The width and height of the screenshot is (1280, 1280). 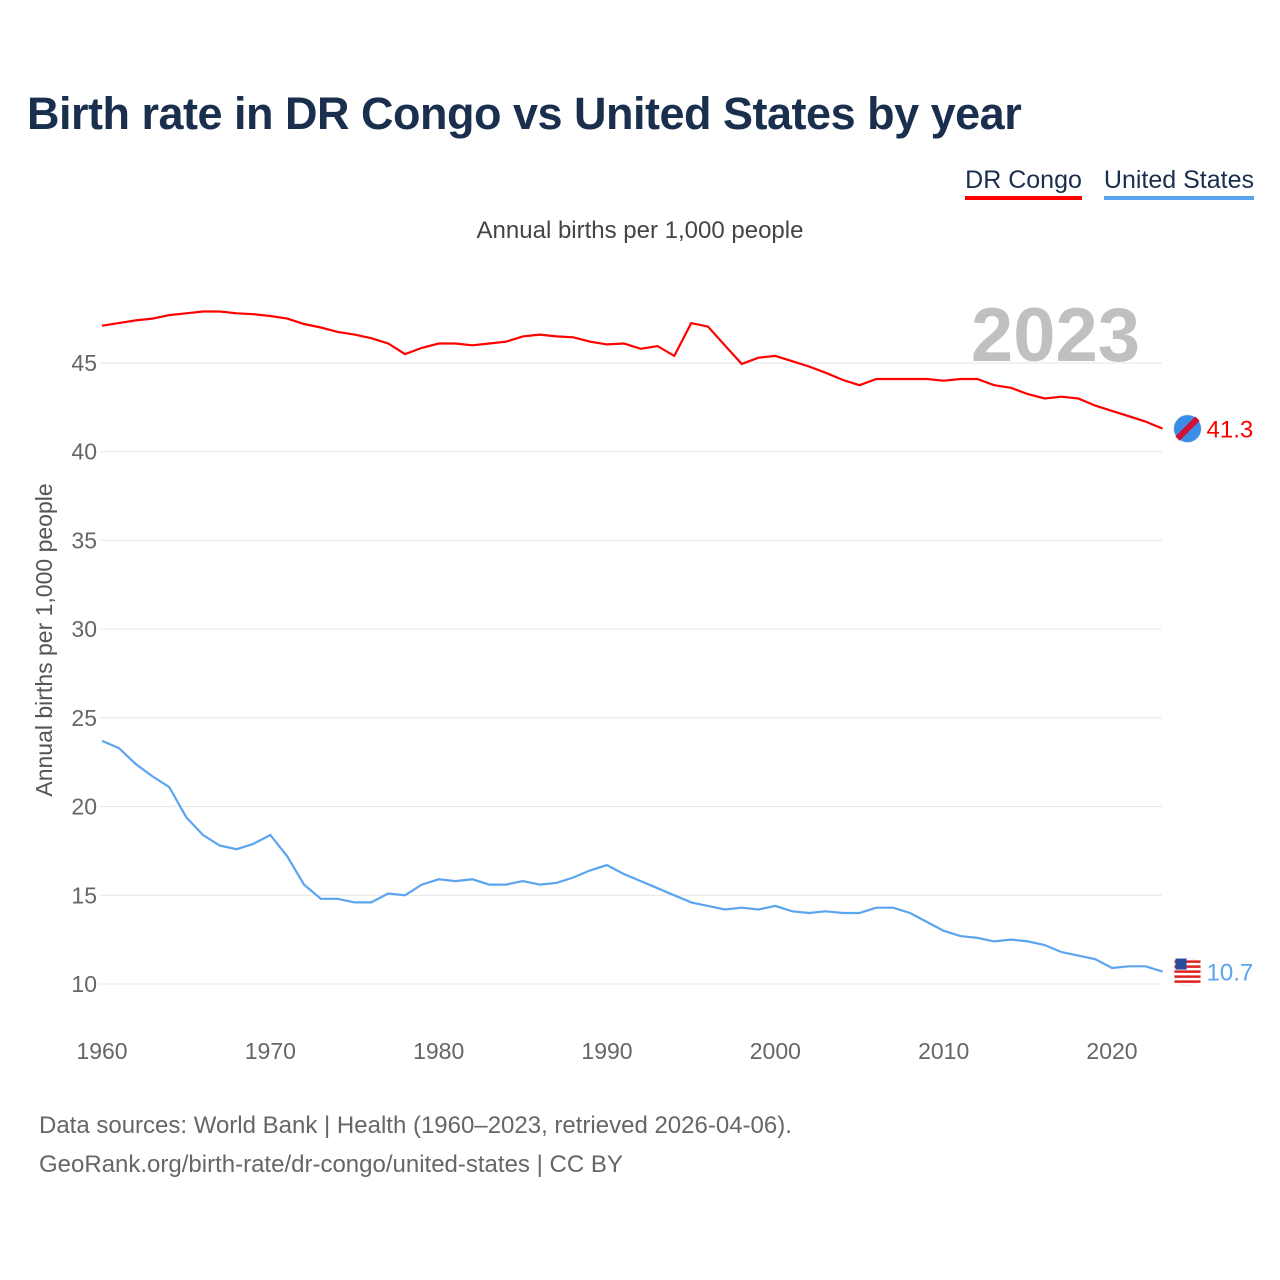 I want to click on y-tick-label: 45, so click(x=84, y=363).